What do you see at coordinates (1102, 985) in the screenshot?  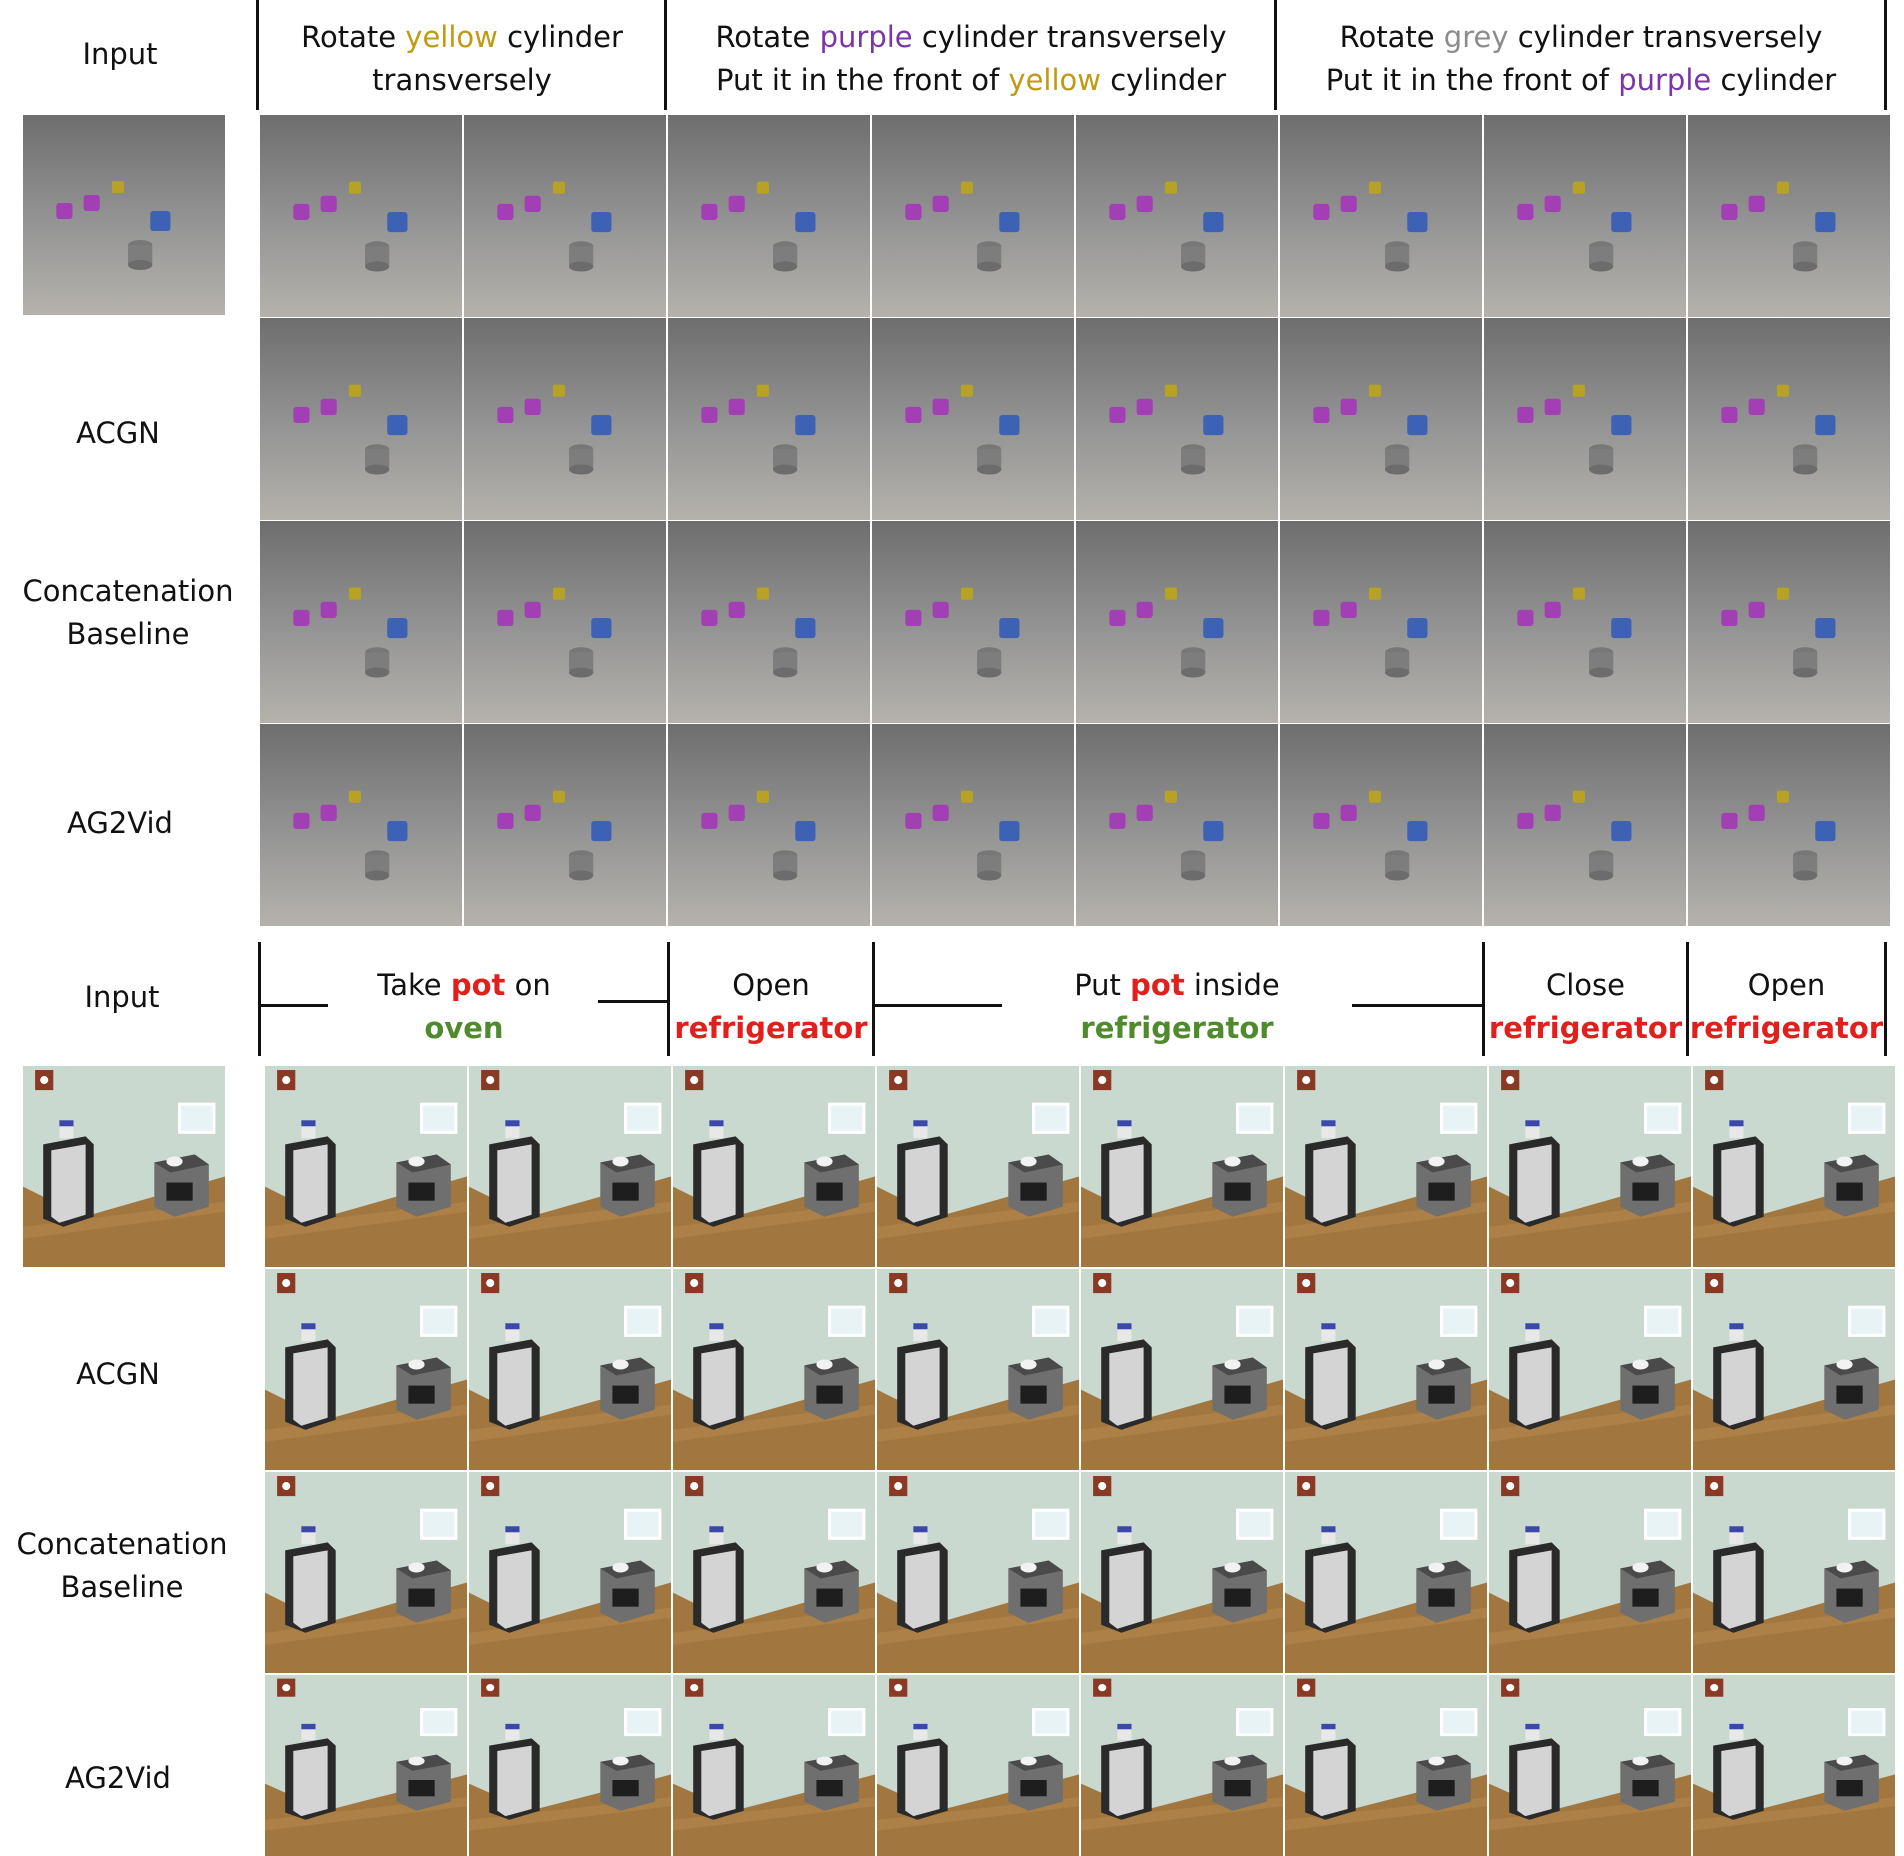 I see `header-segment: Put` at bounding box center [1102, 985].